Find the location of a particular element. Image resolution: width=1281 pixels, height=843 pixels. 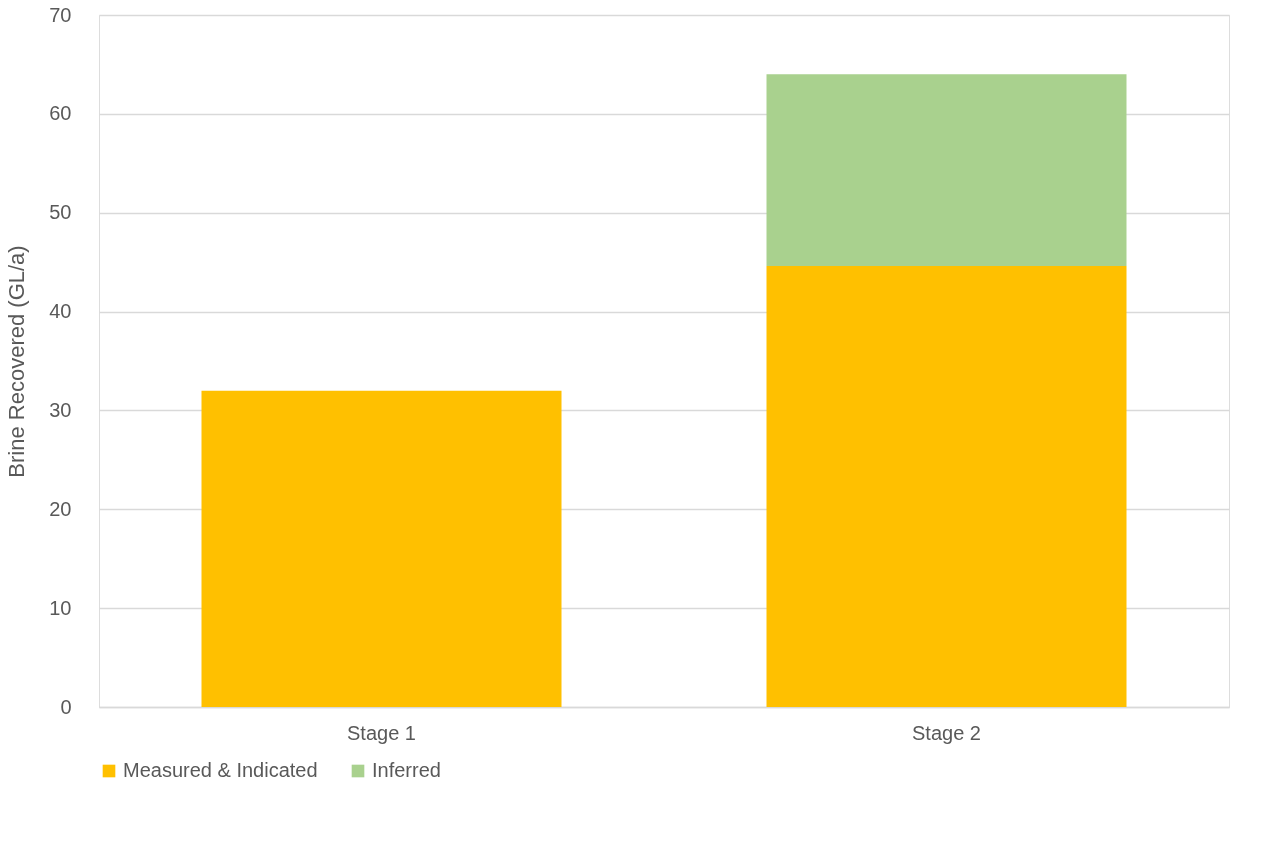

y-tick-label: 50 is located at coordinates (60, 212).